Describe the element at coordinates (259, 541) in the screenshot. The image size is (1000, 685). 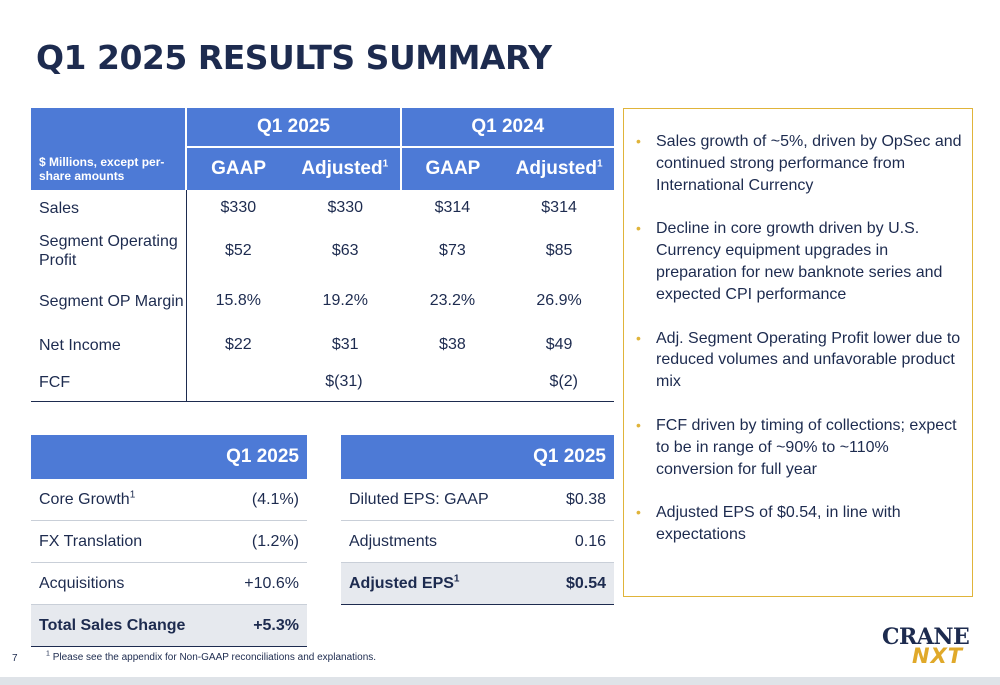
I see `cell-value: (1.2%)` at that location.